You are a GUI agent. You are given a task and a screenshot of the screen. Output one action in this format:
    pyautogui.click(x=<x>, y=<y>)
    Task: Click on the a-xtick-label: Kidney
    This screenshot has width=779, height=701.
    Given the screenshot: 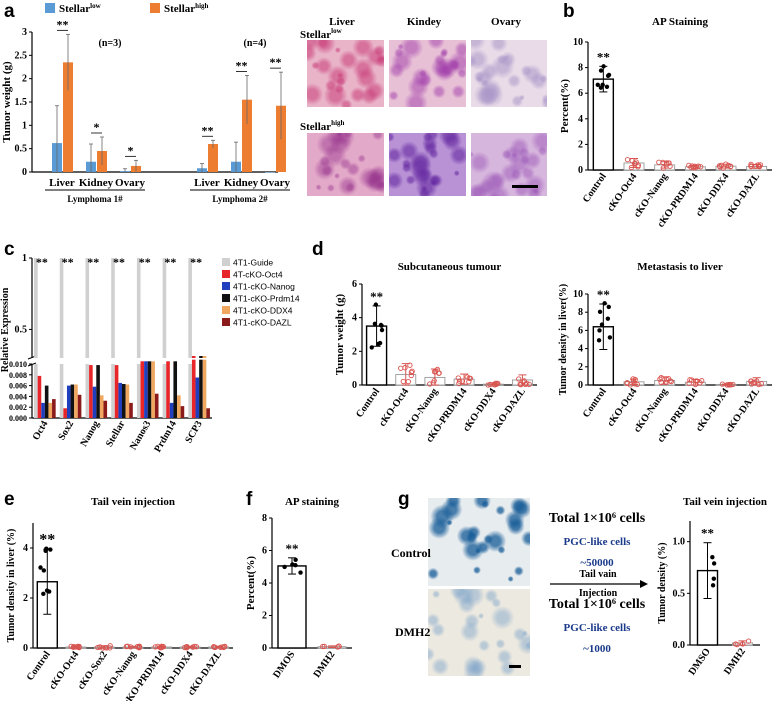 What is the action you would take?
    pyautogui.click(x=241, y=183)
    